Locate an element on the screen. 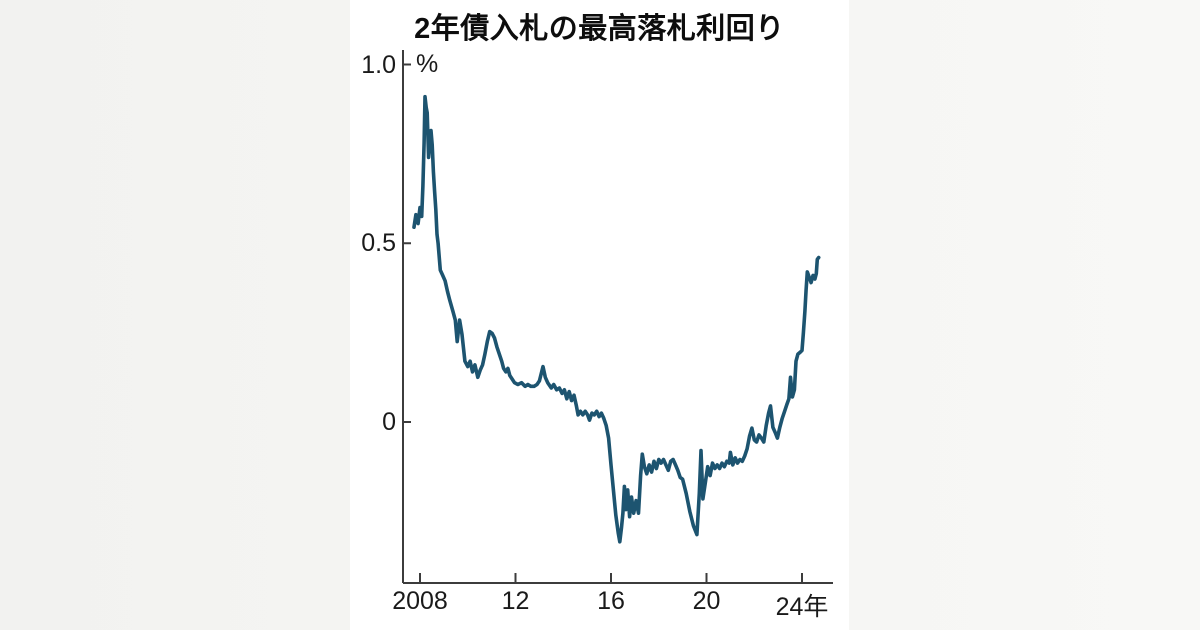 The image size is (1200, 630). x-axis-tick-label-20: 20 is located at coordinates (706, 601).